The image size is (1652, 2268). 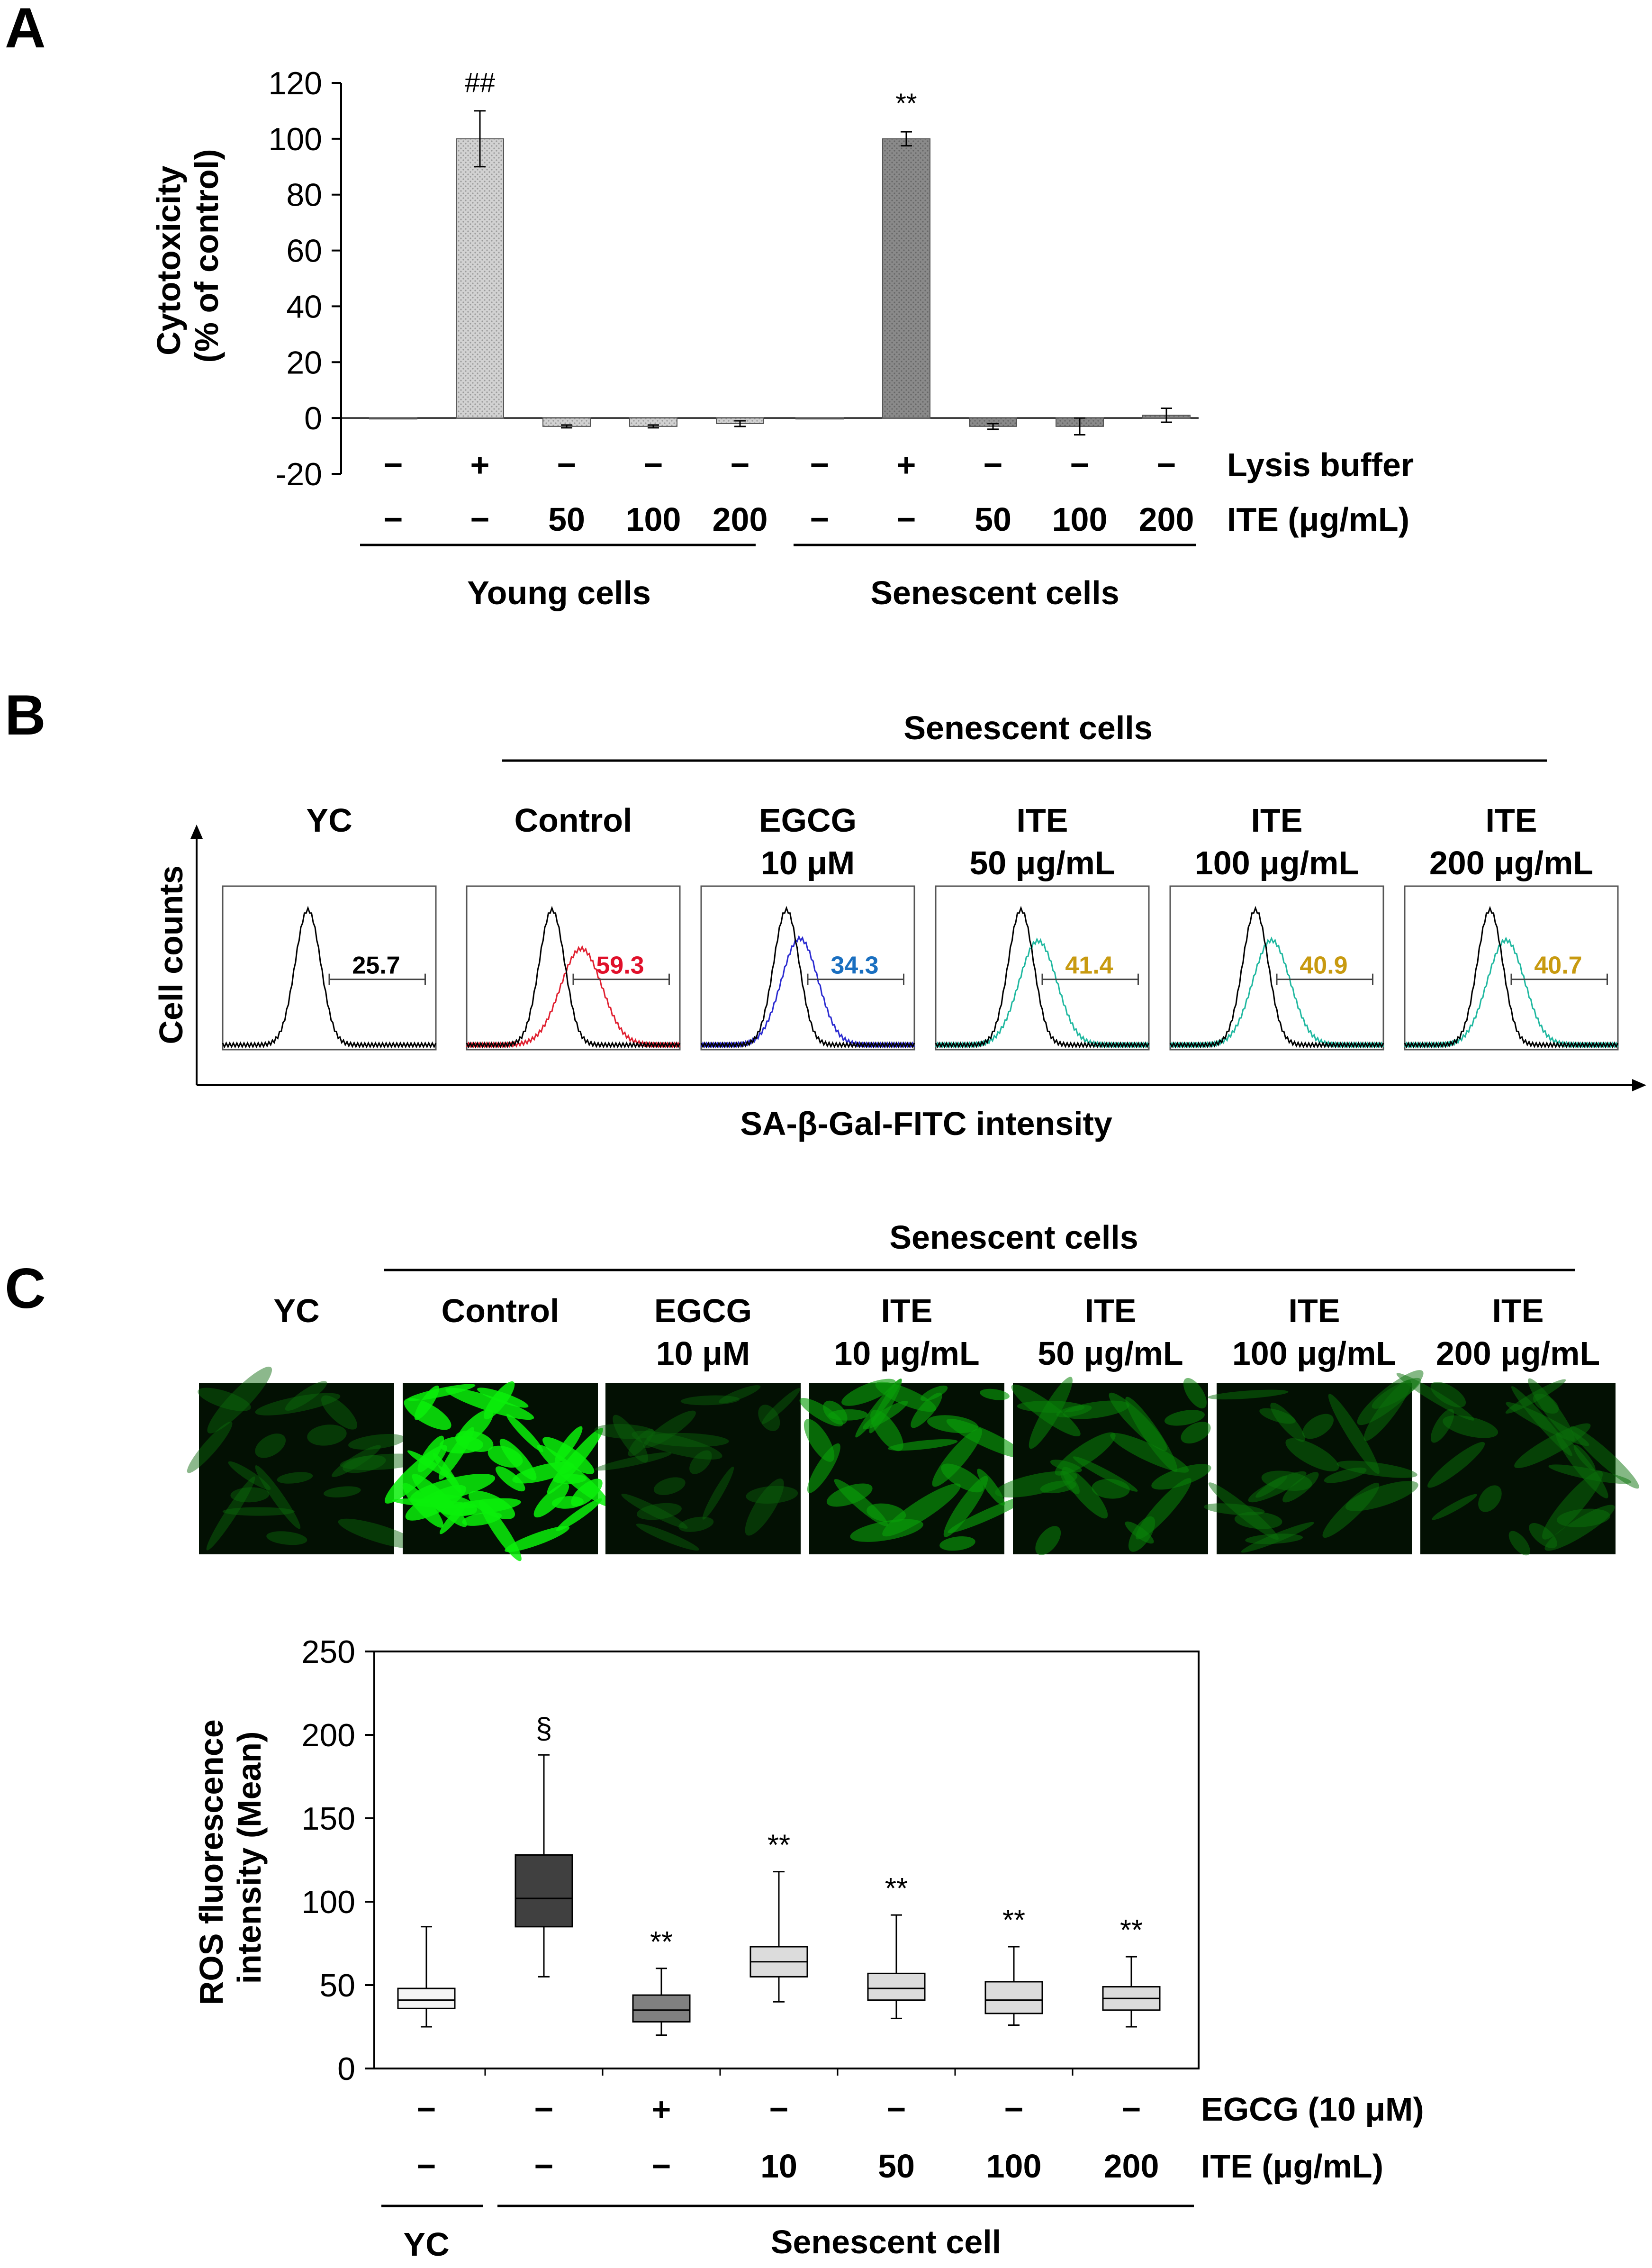 What do you see at coordinates (854, 966) in the screenshot?
I see `panel-b-gate-value: 34.3` at bounding box center [854, 966].